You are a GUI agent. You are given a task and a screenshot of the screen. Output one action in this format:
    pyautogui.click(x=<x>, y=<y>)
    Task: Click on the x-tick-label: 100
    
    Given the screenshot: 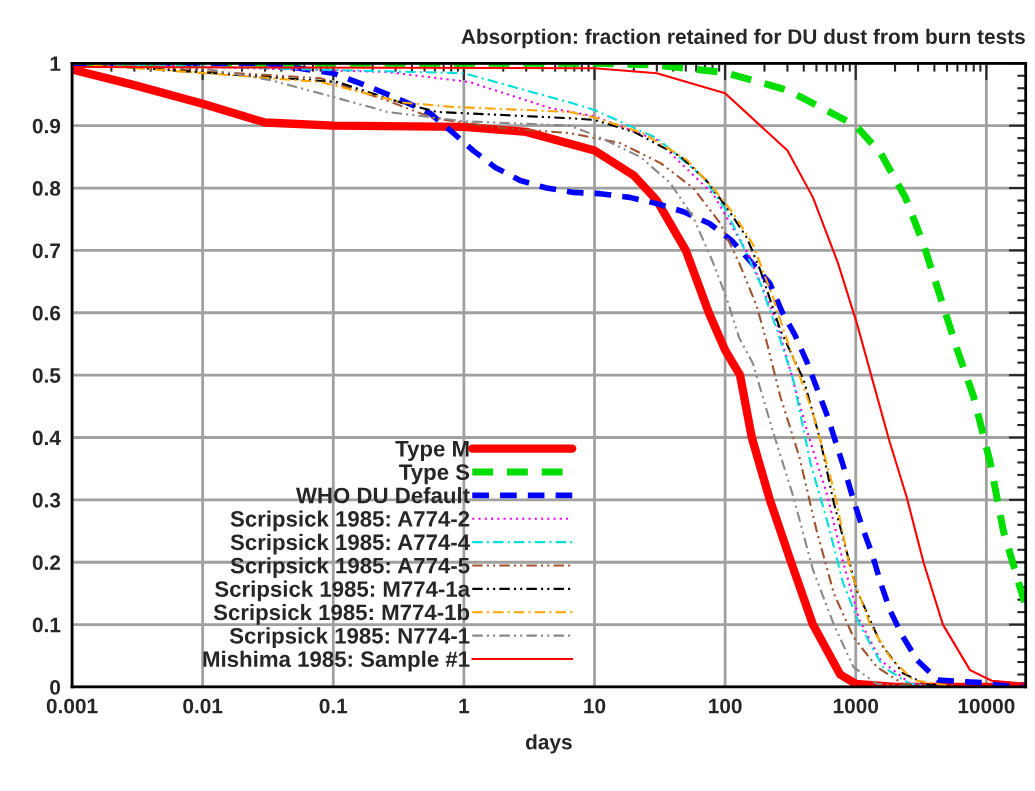 What is the action you would take?
    pyautogui.click(x=725, y=706)
    